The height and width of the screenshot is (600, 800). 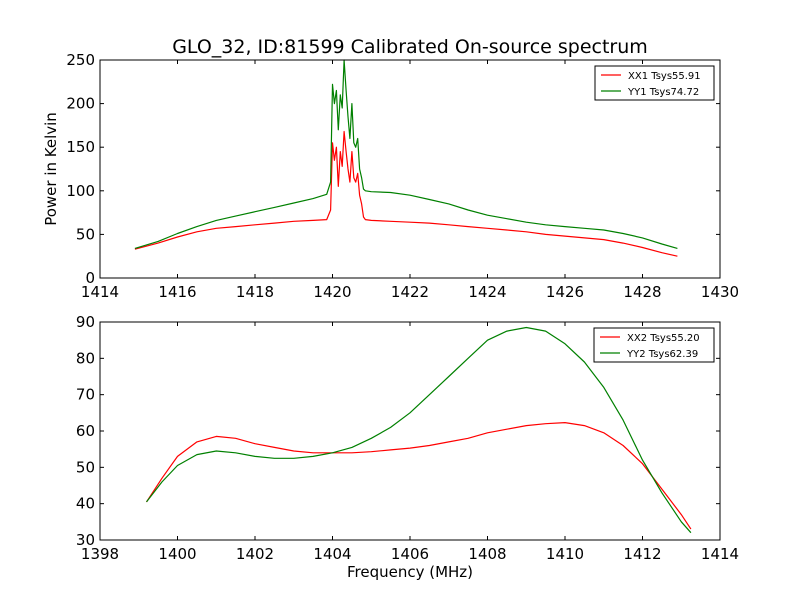 I want to click on x-tick-label: 1404, so click(x=332, y=554).